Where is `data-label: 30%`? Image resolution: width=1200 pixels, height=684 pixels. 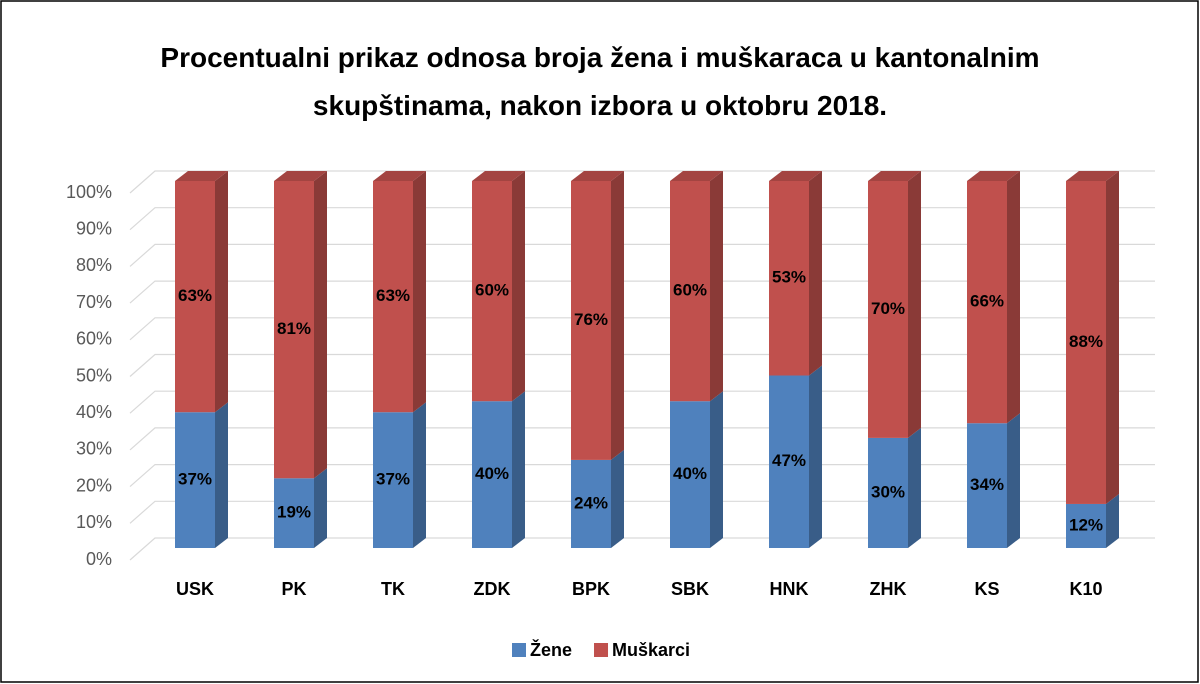 data-label: 30% is located at coordinates (888, 491).